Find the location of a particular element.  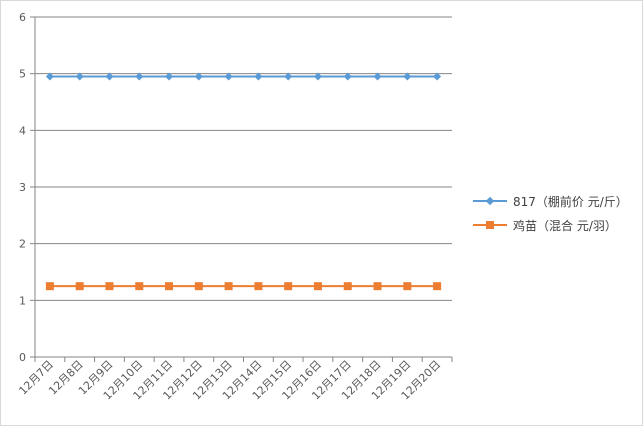

legend-item-series-2: 鸡苗（混合 元/羽） is located at coordinates (549, 225).